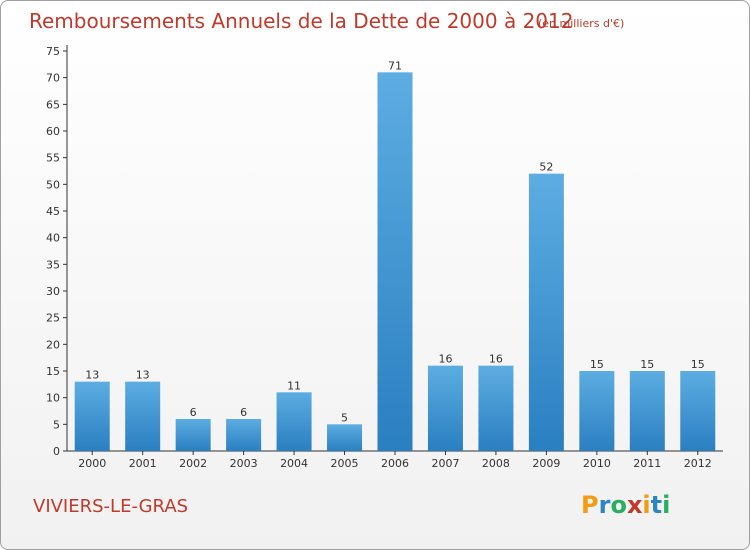 The image size is (750, 550). What do you see at coordinates (57, 251) in the screenshot?
I see `y-axis: 0 5 10 15 20 25 30 35 40 45 50 55 60 65 70 75` at bounding box center [57, 251].